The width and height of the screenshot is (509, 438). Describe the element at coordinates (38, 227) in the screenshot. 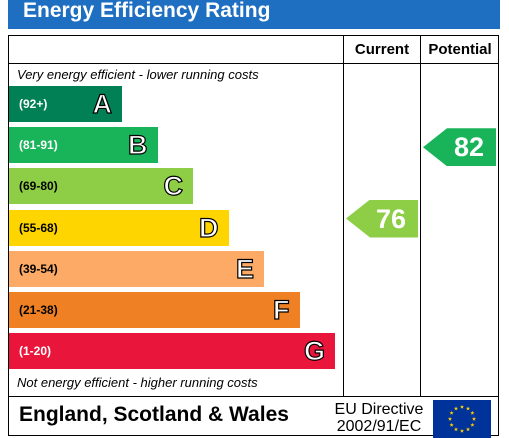

I see `band-range-label: (55-68)` at that location.